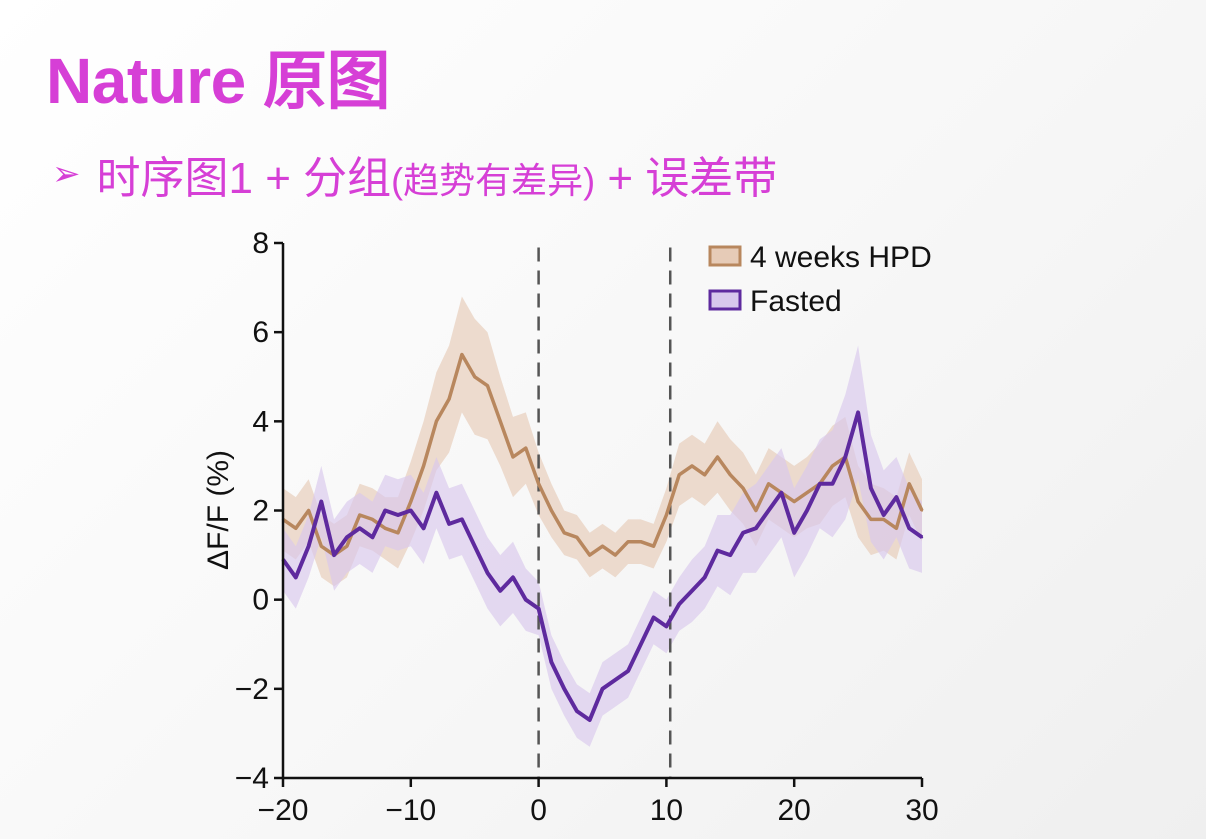 Image resolution: width=1206 pixels, height=839 pixels. What do you see at coordinates (820, 279) in the screenshot?
I see `chart-legend: 4 weeks HPD Fasted` at bounding box center [820, 279].